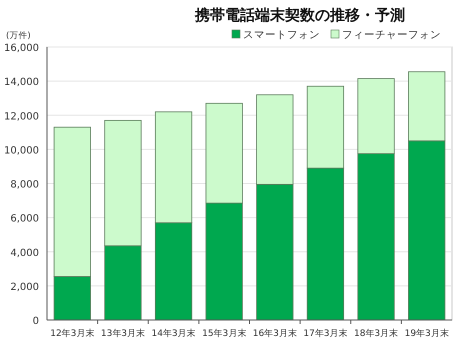 This screenshot has width=457, height=342. What do you see at coordinates (224, 333) in the screenshot?
I see `x-tick-label: 15年3月末` at bounding box center [224, 333].